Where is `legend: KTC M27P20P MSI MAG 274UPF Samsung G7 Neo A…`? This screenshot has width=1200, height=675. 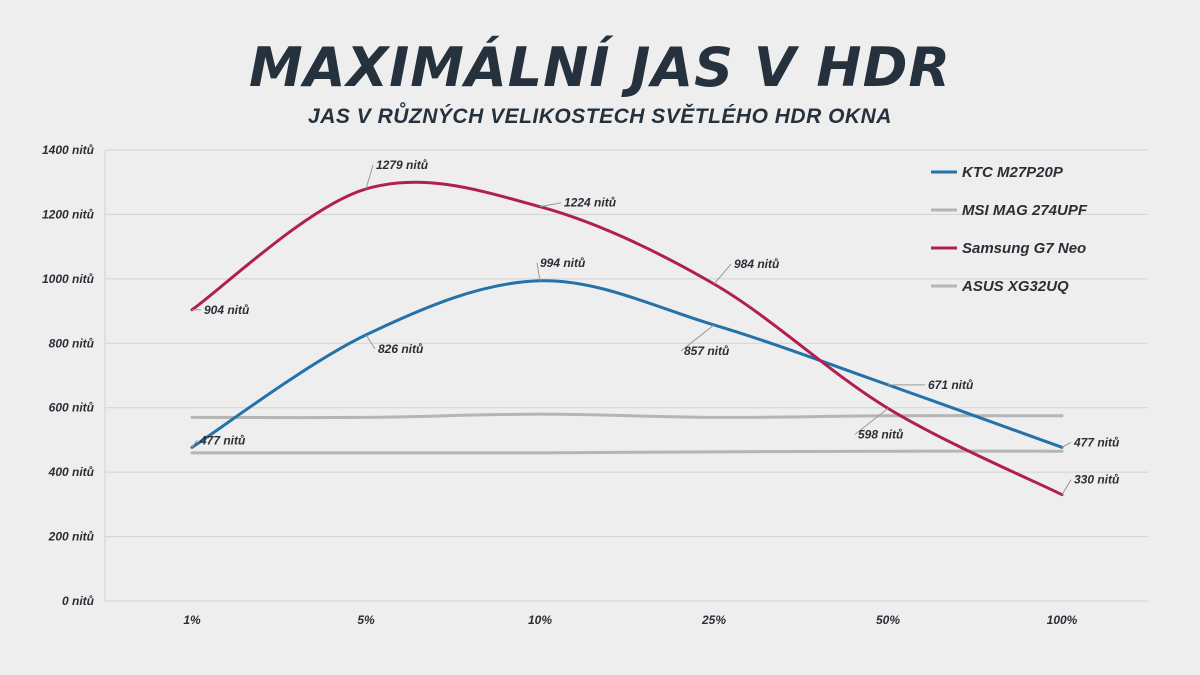 legend: KTC M27P20P MSI MAG 274UPF Samsung G7 Neo A… is located at coordinates (1009, 229).